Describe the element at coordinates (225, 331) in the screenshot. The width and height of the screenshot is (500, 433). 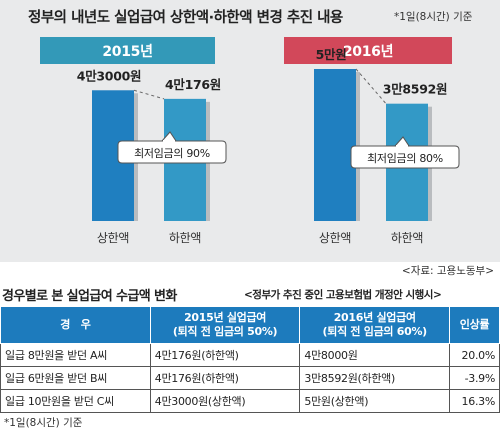
I see `header-2015-sub: (퇴직 전 임금의 50%)` at that location.